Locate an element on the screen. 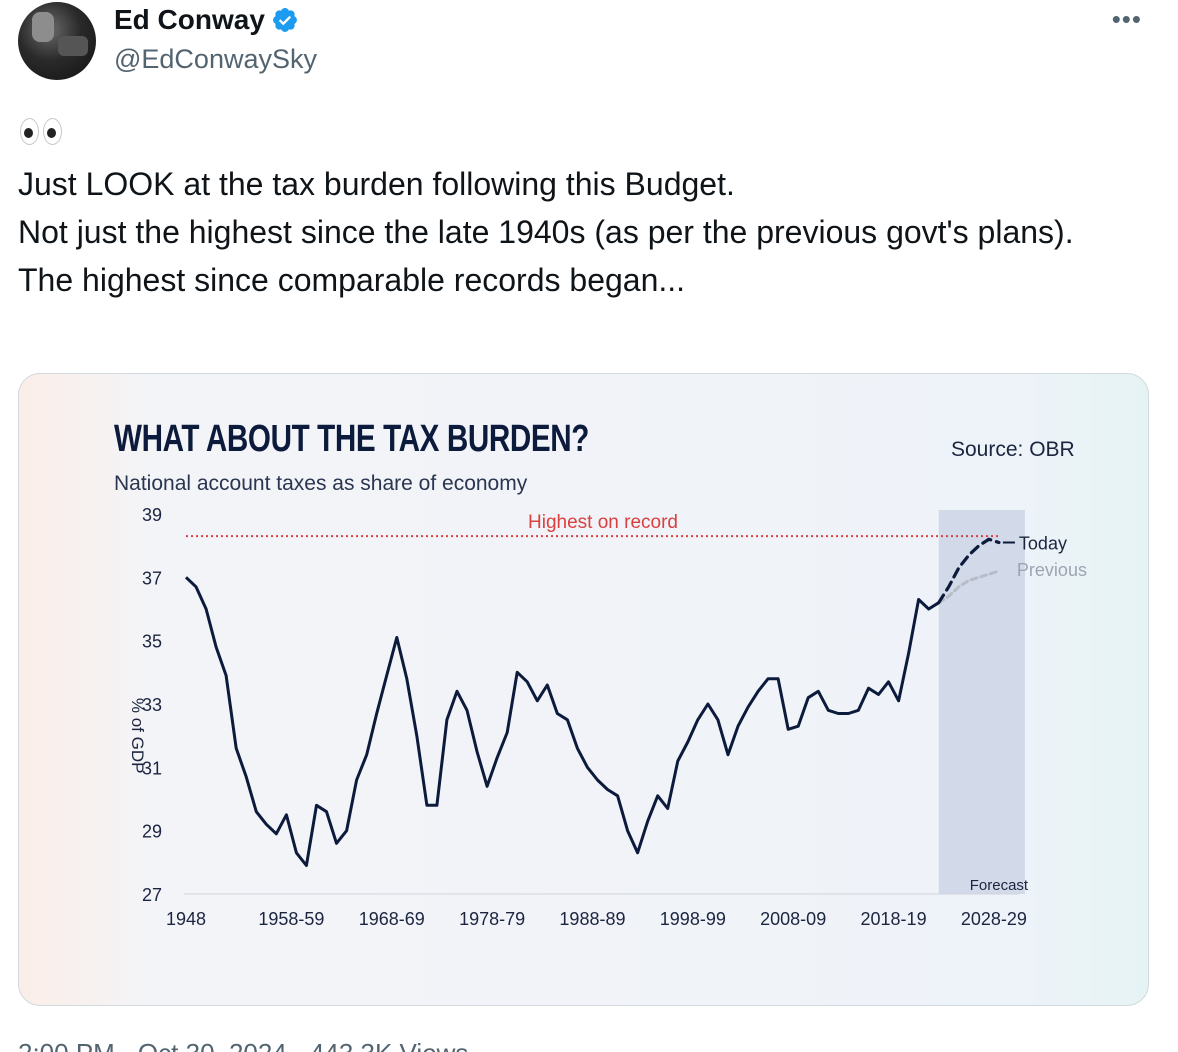 The height and width of the screenshot is (1052, 1178). y-tick-label: 39 is located at coordinates (152, 515).